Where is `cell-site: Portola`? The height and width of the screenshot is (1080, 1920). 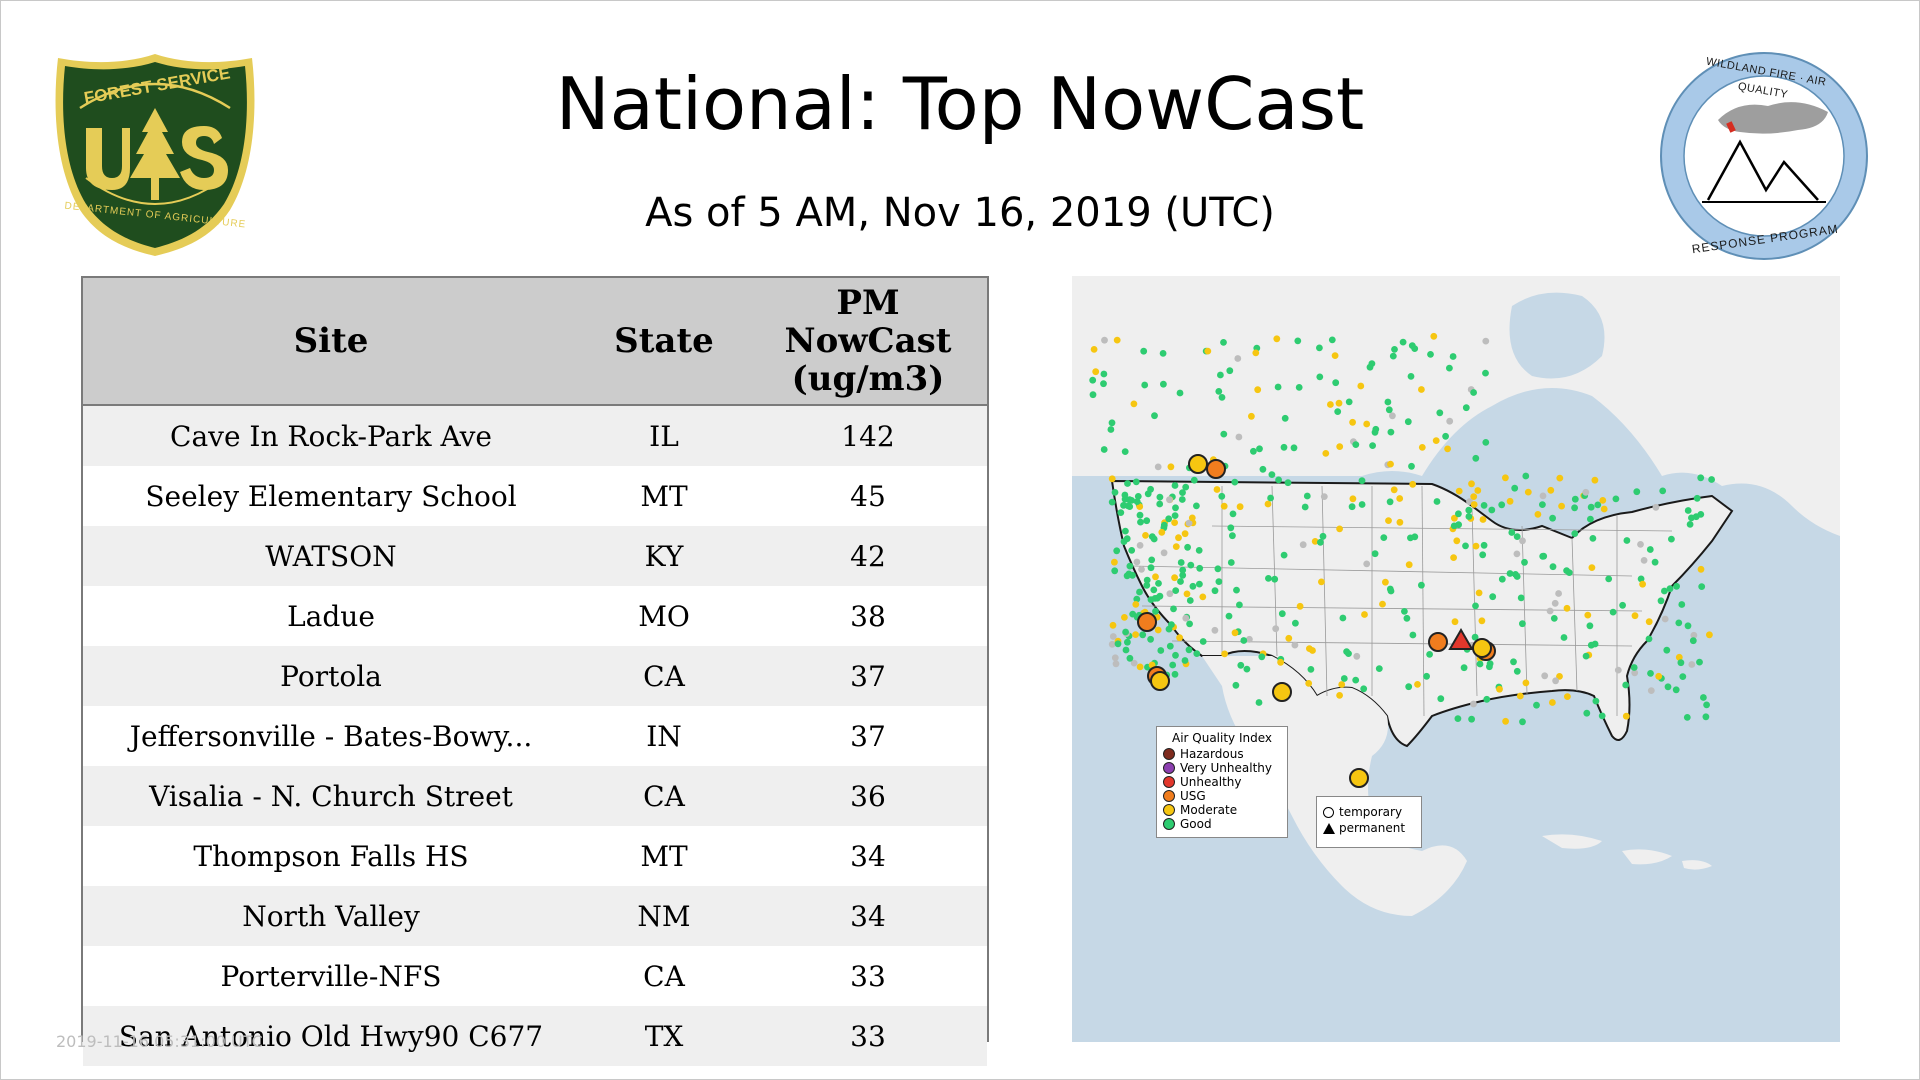 cell-site: Portola is located at coordinates (331, 676).